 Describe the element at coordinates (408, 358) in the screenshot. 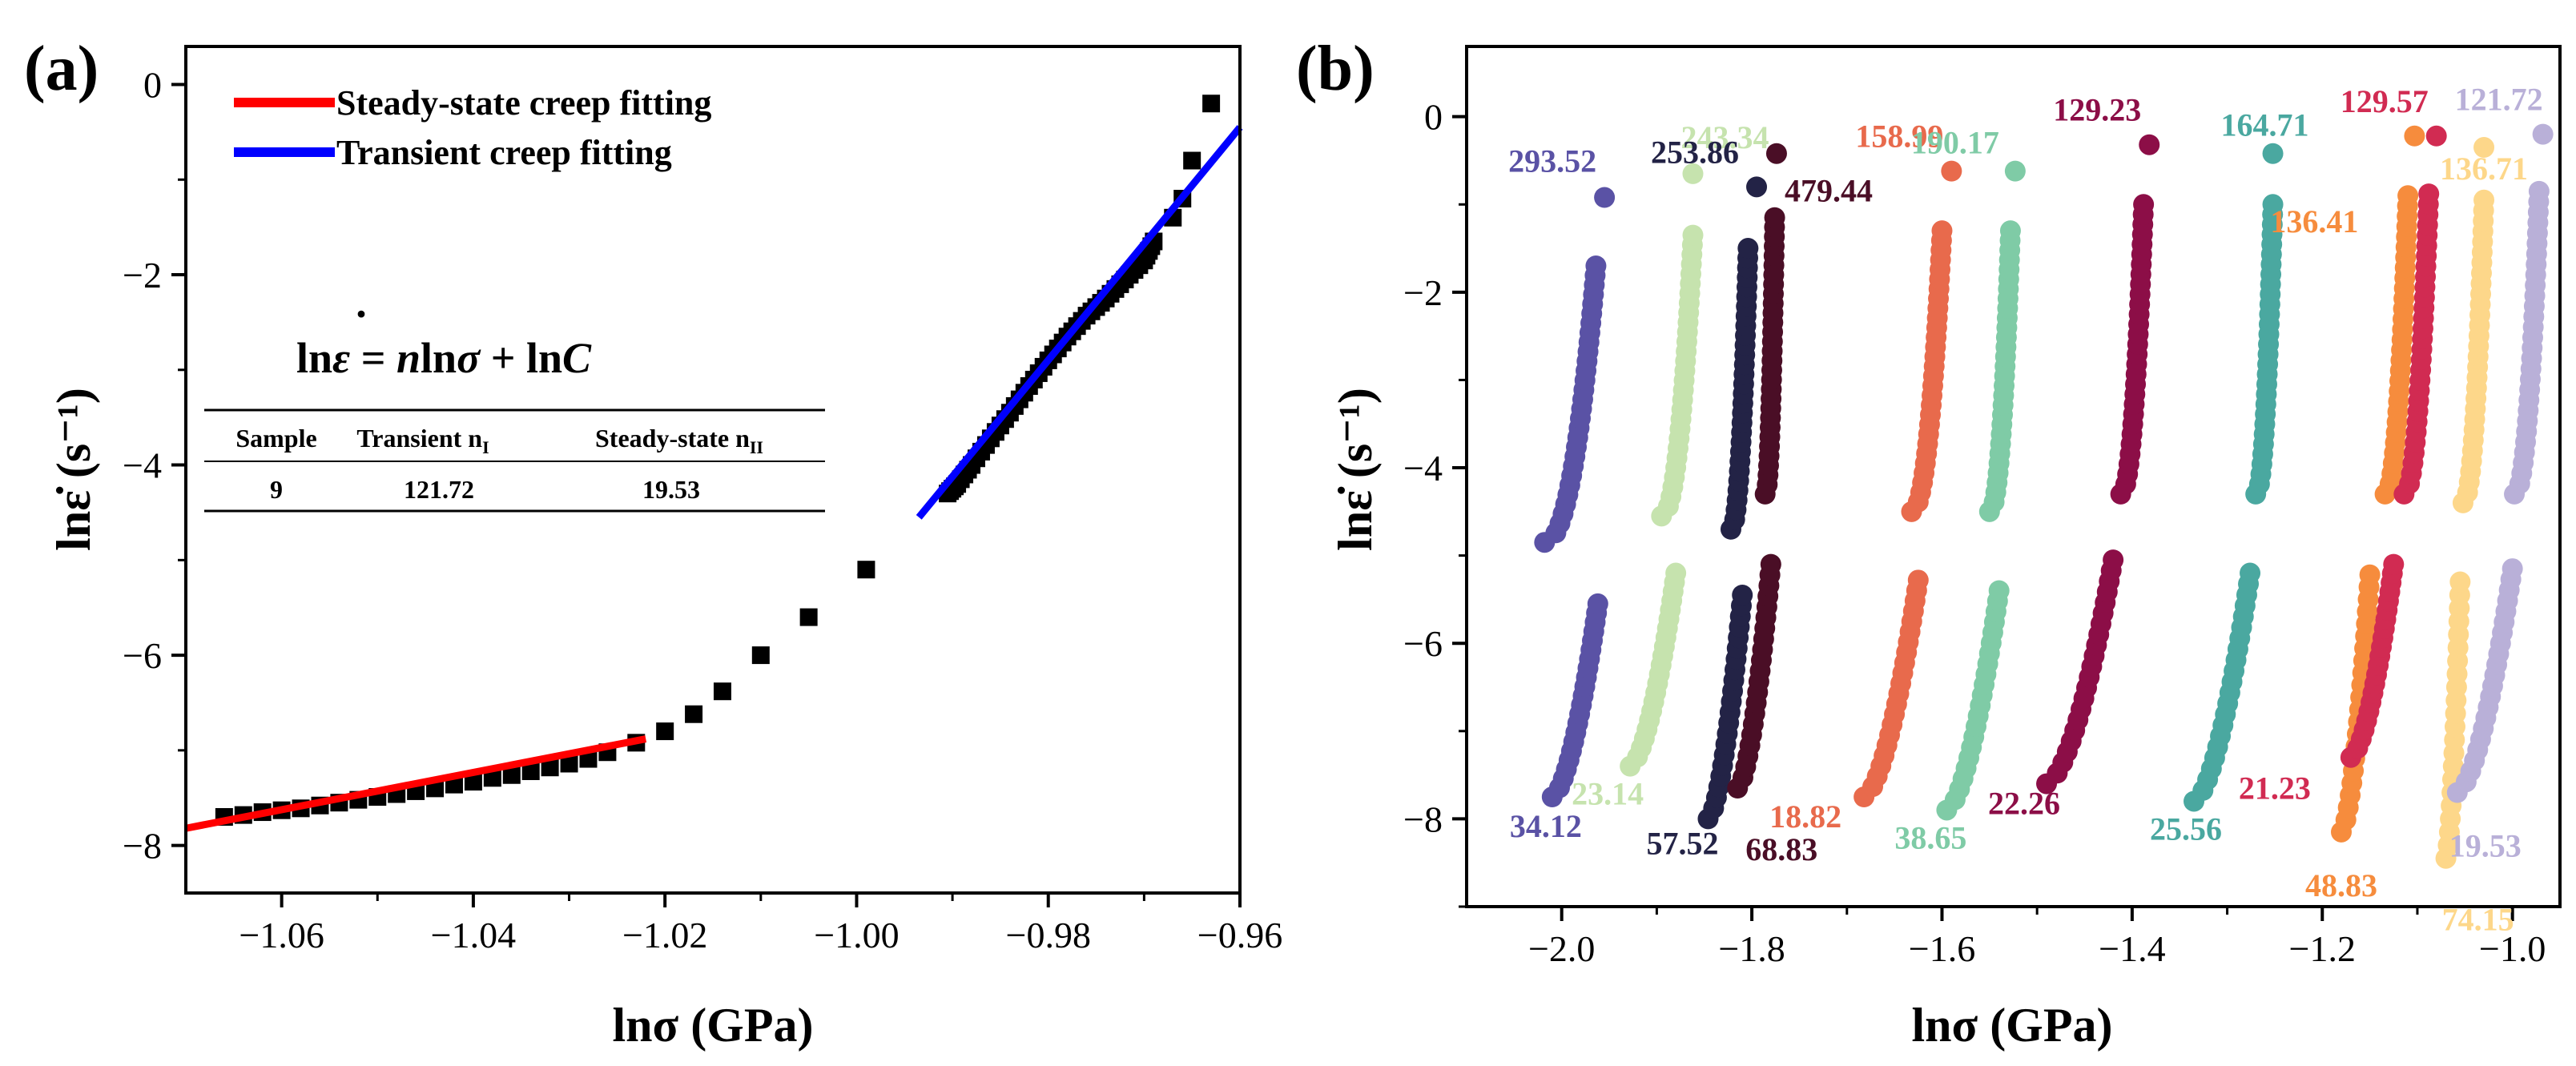

I see `eq-n: n` at that location.